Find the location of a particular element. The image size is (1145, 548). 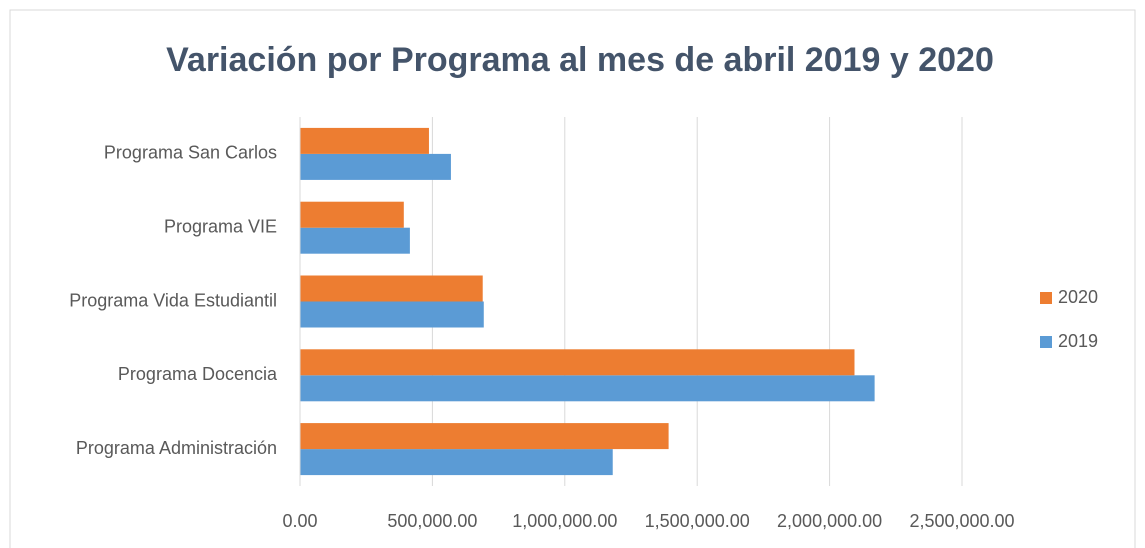

x-tick-label: 1,500,000.00 is located at coordinates (697, 521).